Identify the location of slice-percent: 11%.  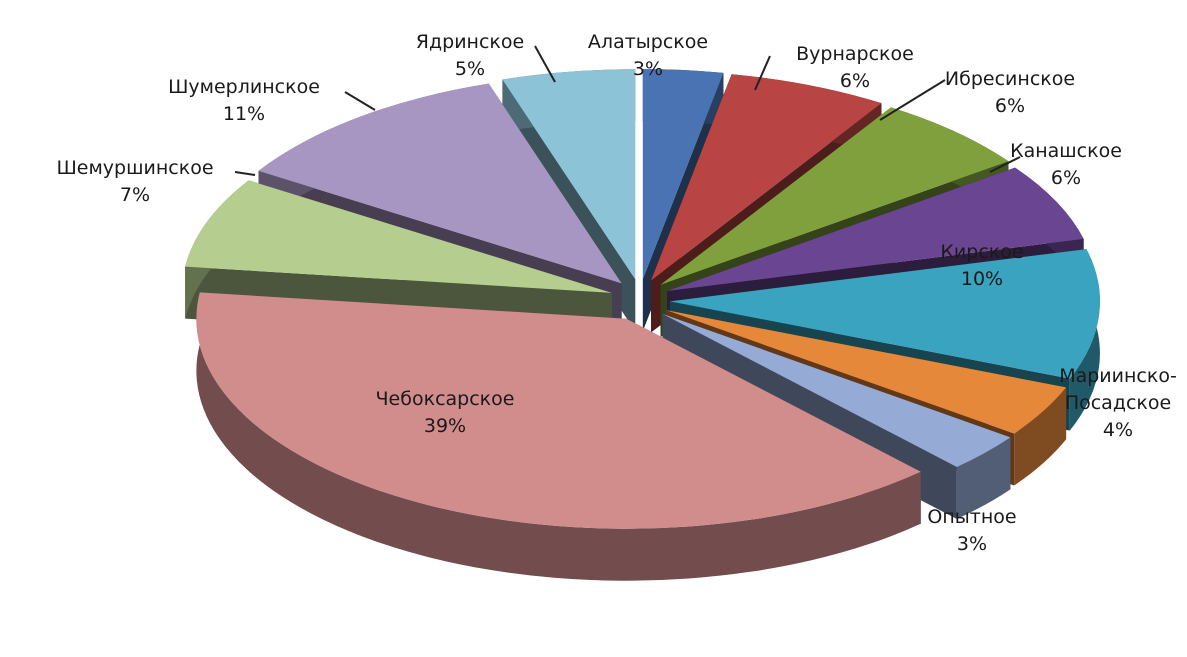
(244, 114).